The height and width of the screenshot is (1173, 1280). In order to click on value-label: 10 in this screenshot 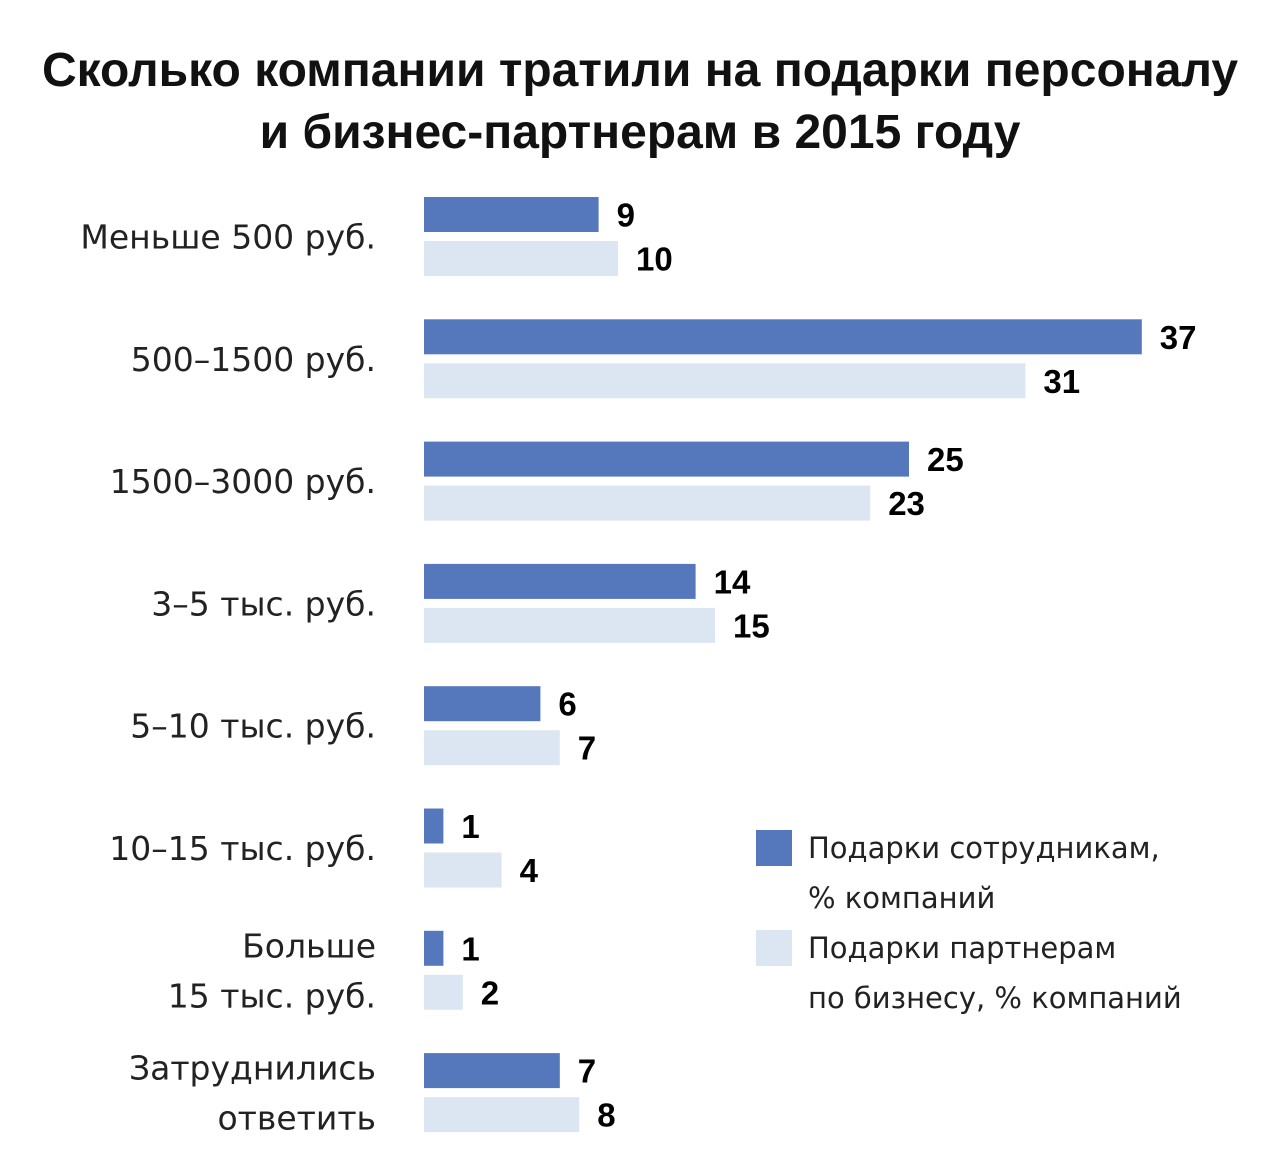, I will do `click(654, 259)`.